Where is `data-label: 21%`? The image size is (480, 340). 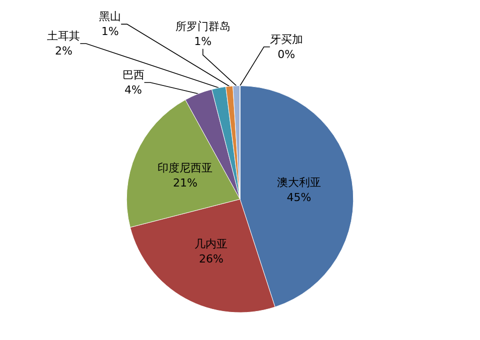
data-label: 21% is located at coordinates (185, 183).